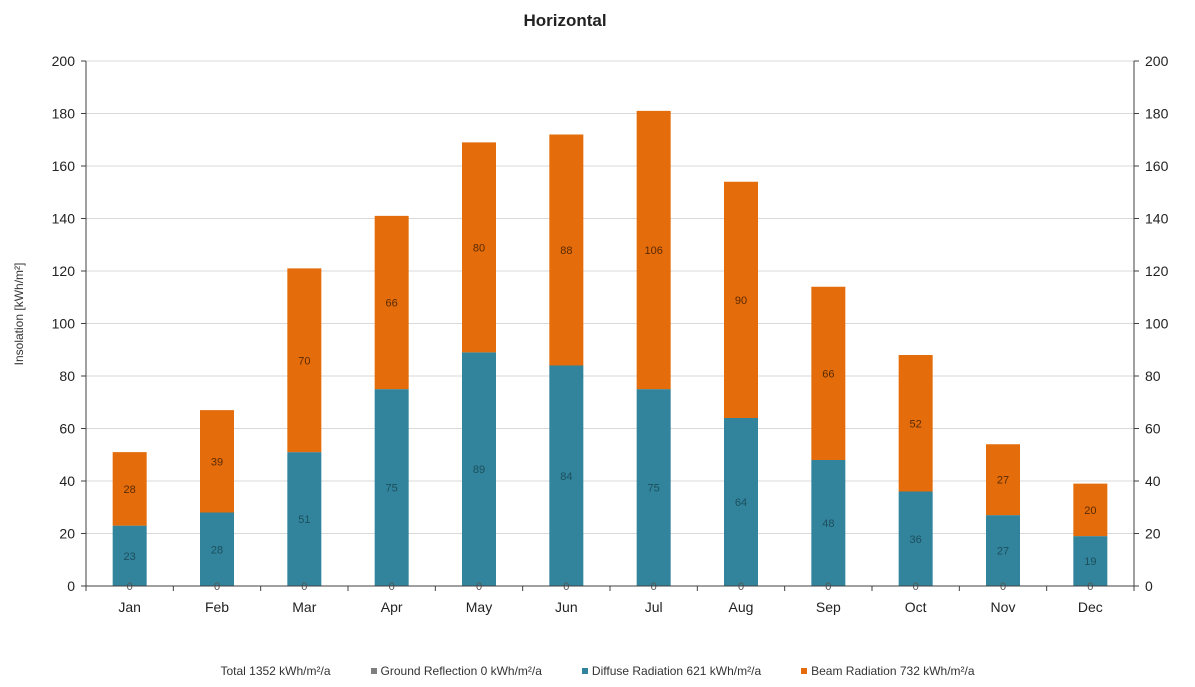 Image resolution: width=1195 pixels, height=687 pixels. What do you see at coordinates (304, 607) in the screenshot?
I see `x-tick-label-mar: Mar` at bounding box center [304, 607].